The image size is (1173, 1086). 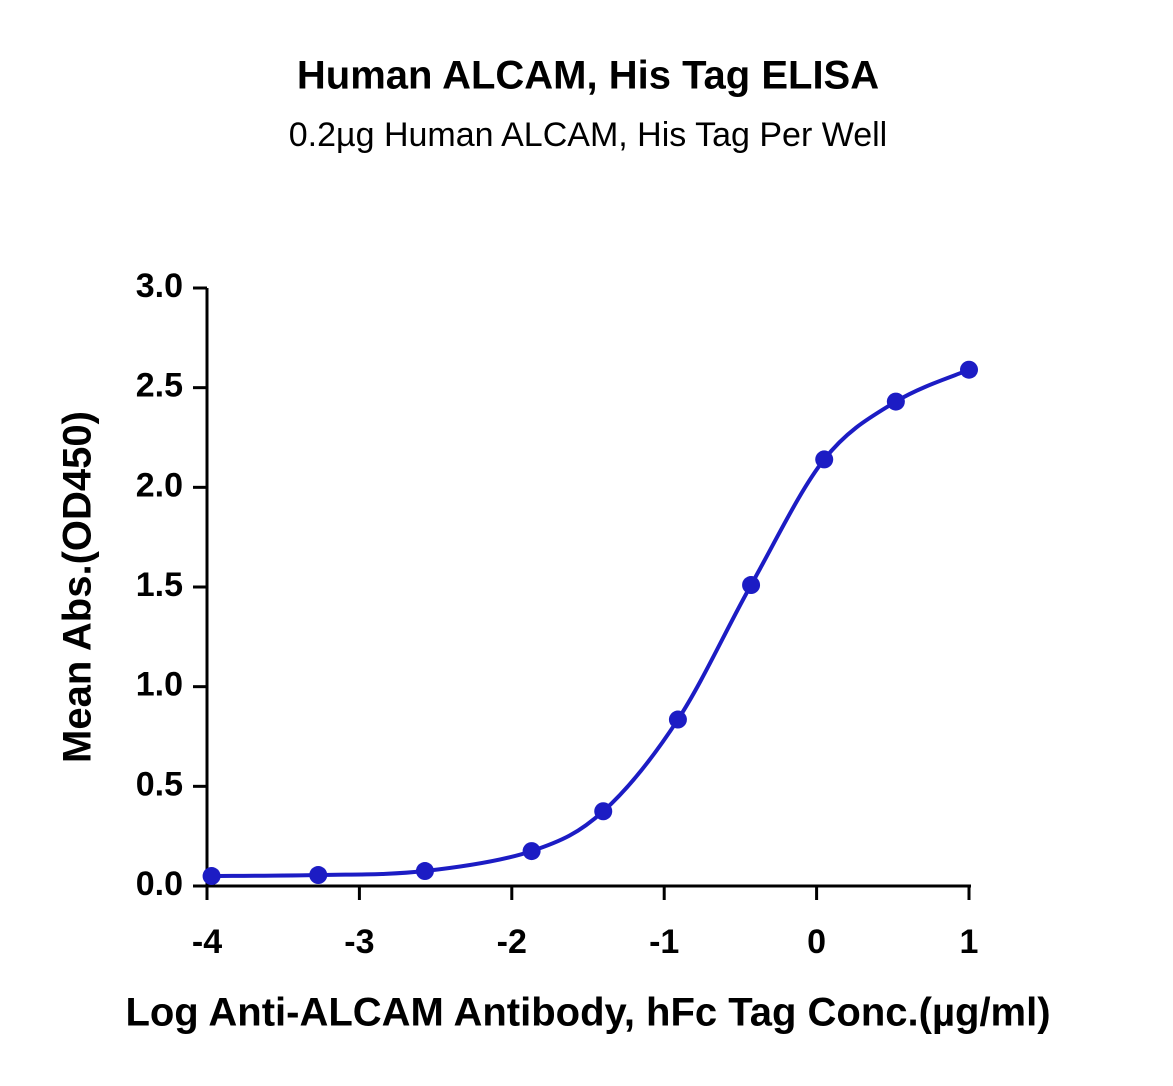 What do you see at coordinates (159, 784) in the screenshot?
I see `y-tick-label: 0.5` at bounding box center [159, 784].